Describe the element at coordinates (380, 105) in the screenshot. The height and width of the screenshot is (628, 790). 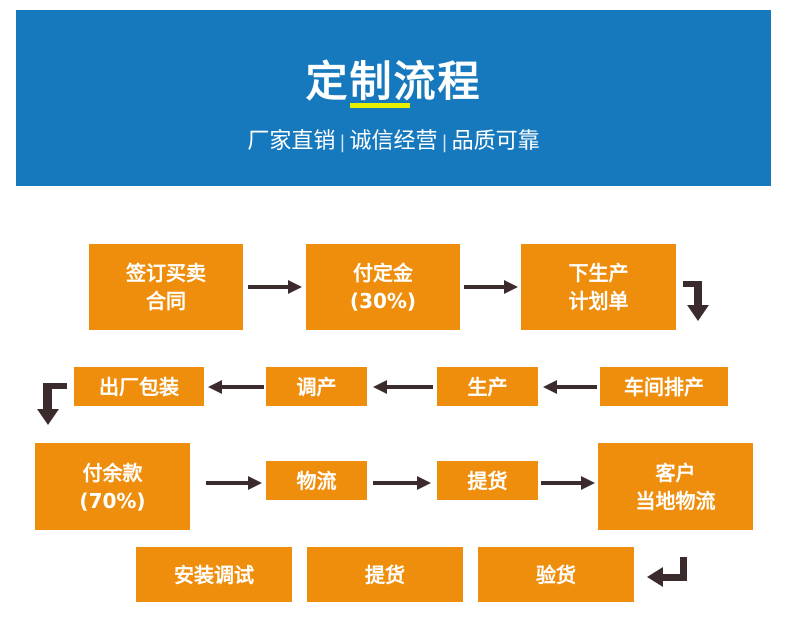
I see `title-underline` at that location.